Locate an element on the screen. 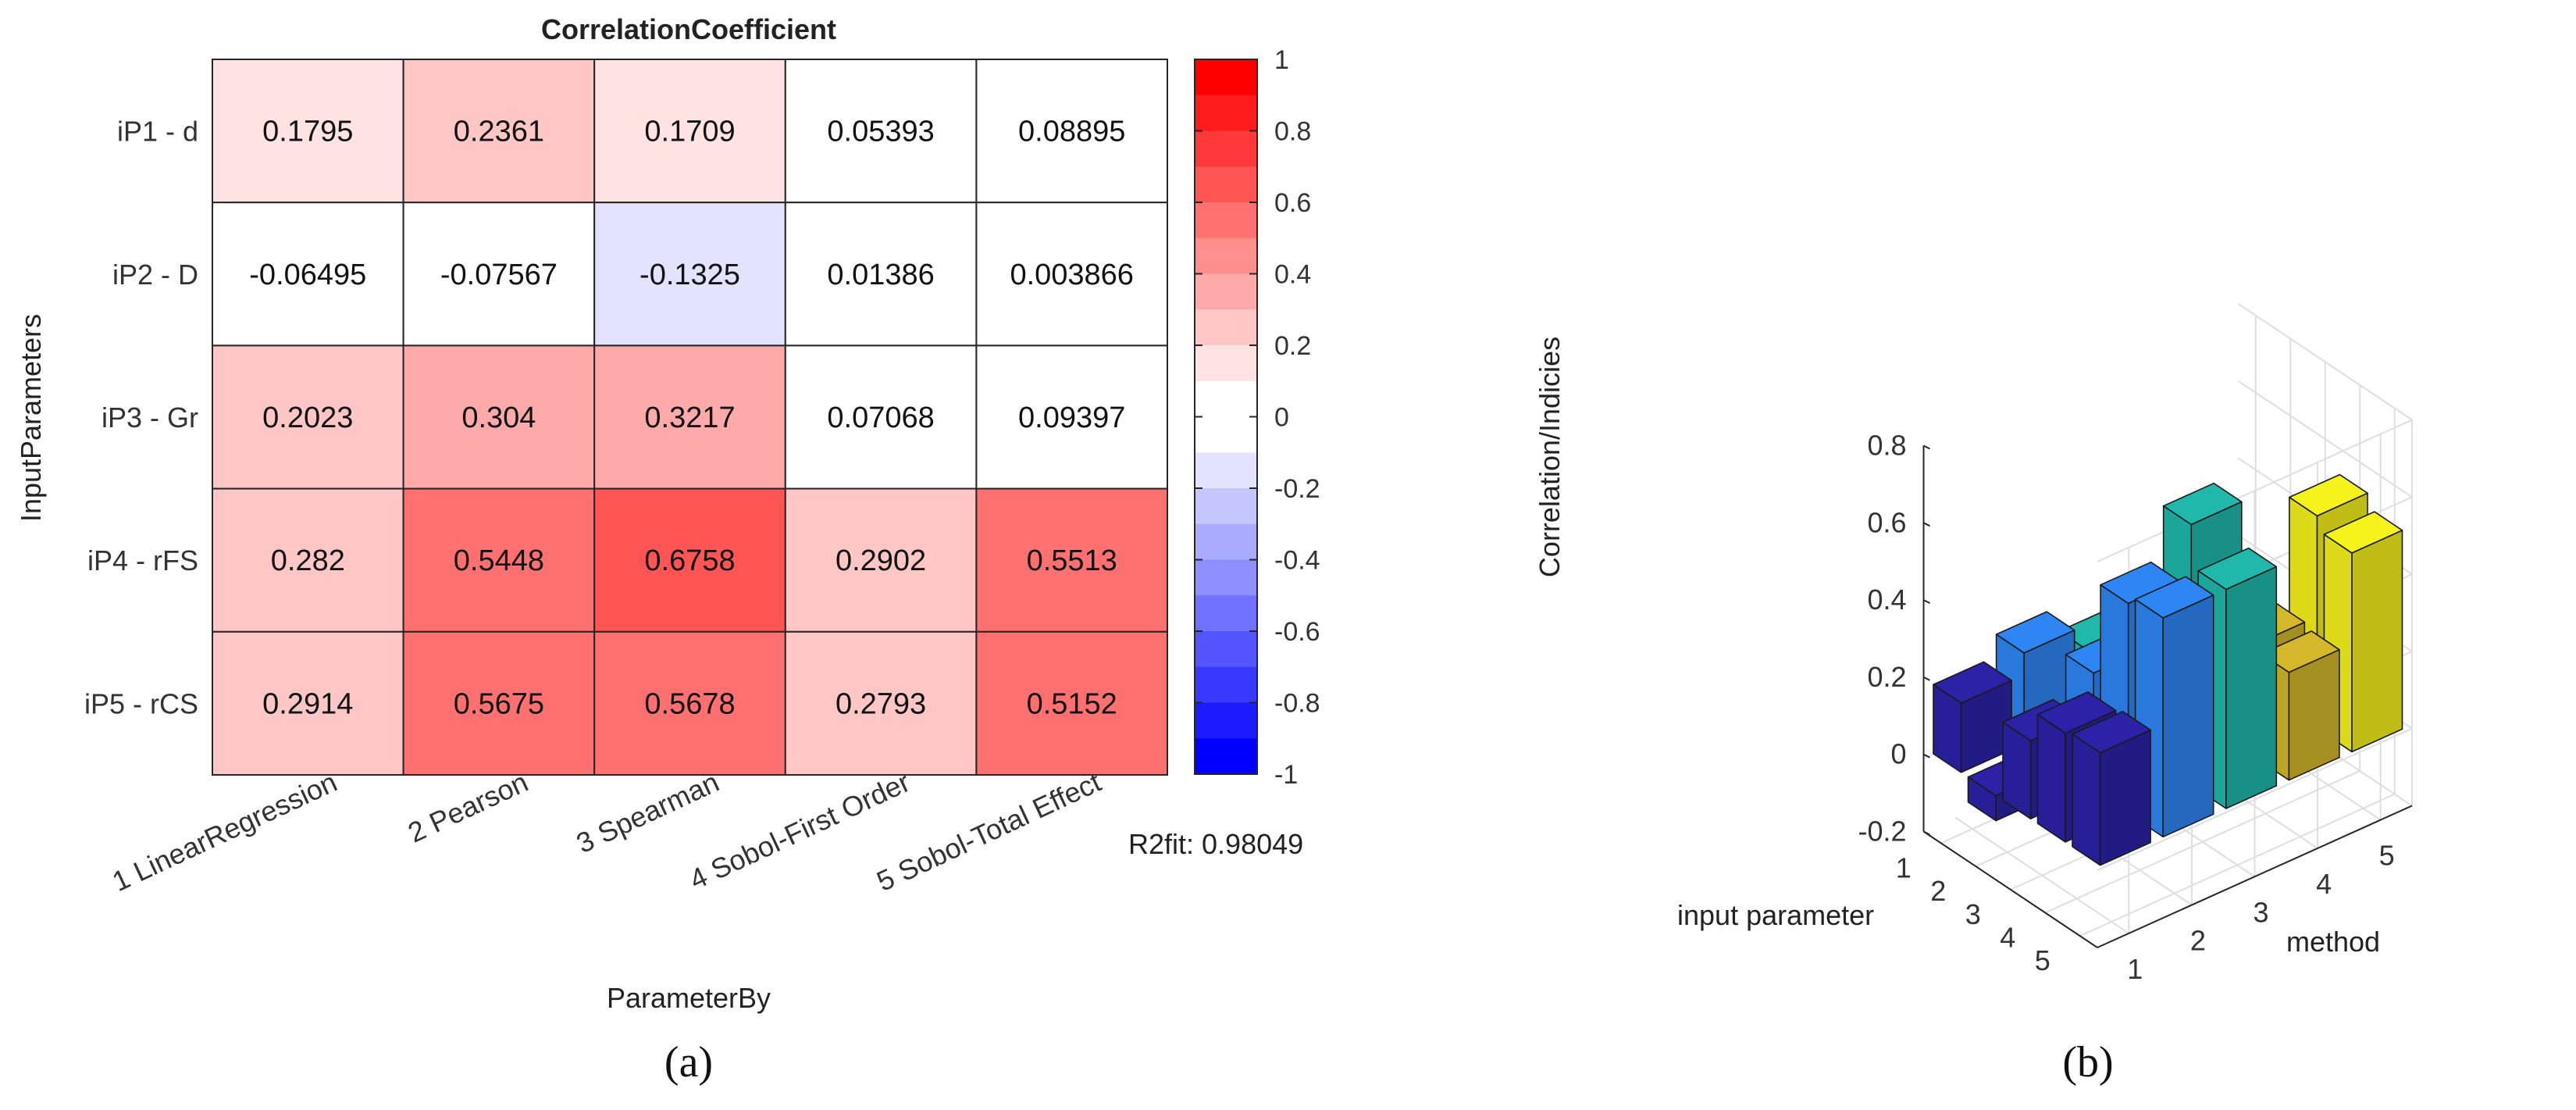 The image size is (2576, 1110). bar3d-z-tick-label: 0 is located at coordinates (1898, 754).